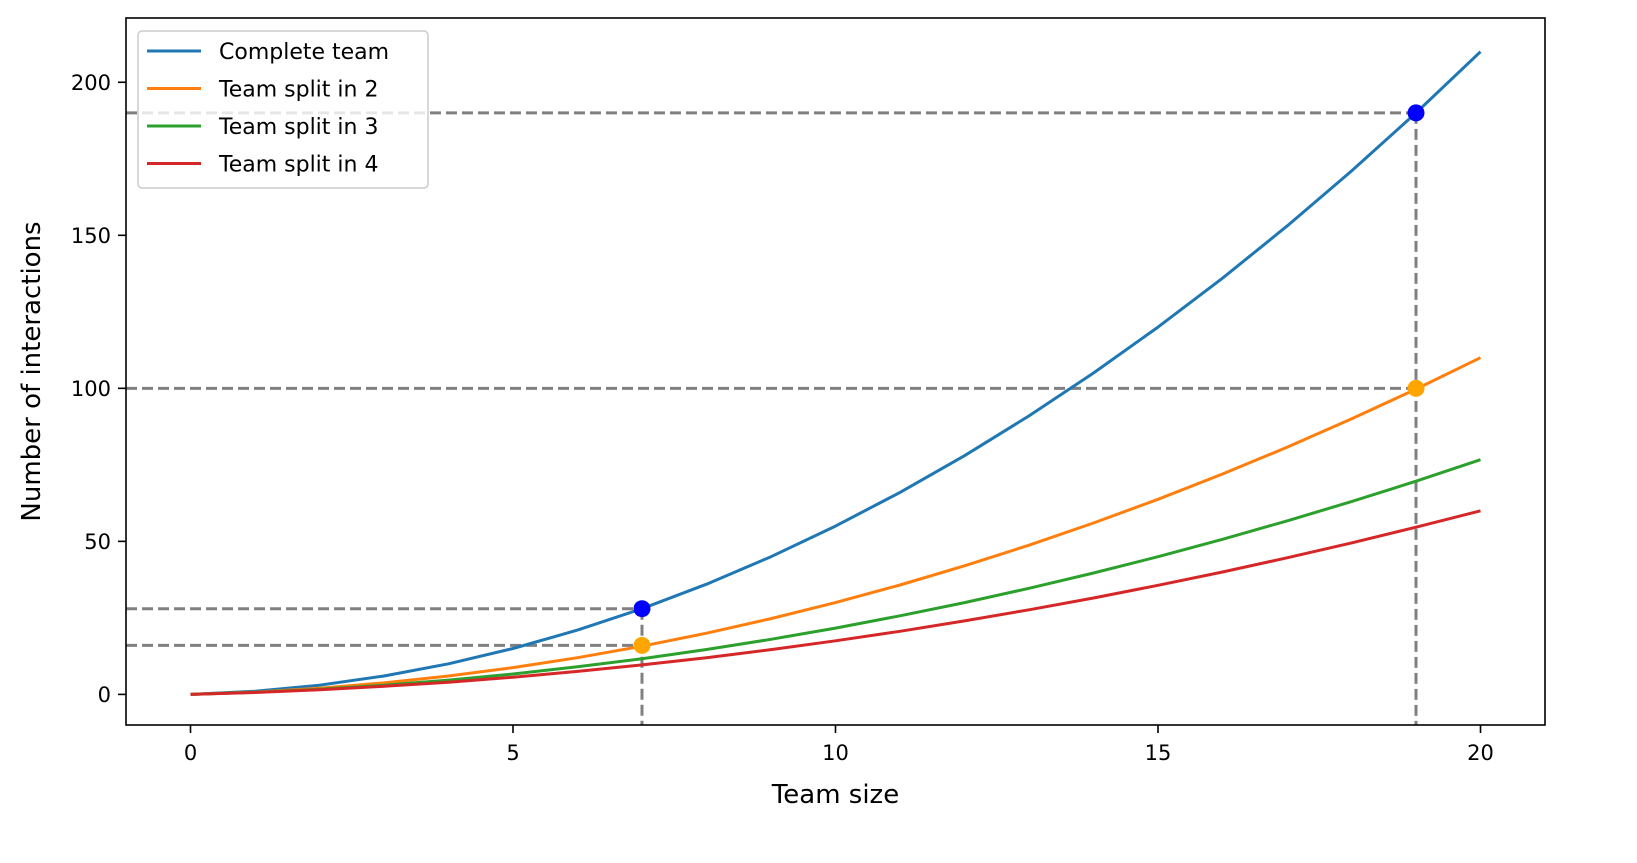 The image size is (1637, 863). What do you see at coordinates (104, 695) in the screenshot?
I see `y-tick-label: 0` at bounding box center [104, 695].